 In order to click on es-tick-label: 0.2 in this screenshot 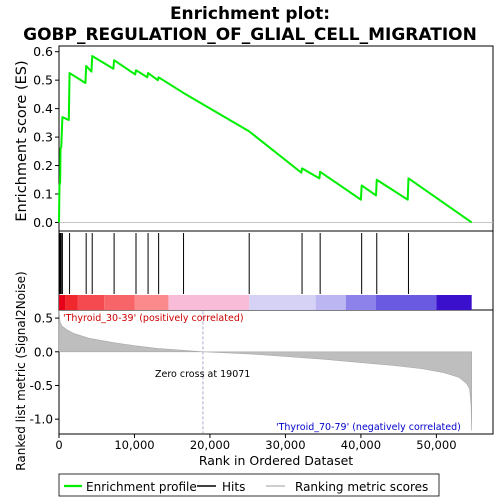, I will do `click(43, 165)`.